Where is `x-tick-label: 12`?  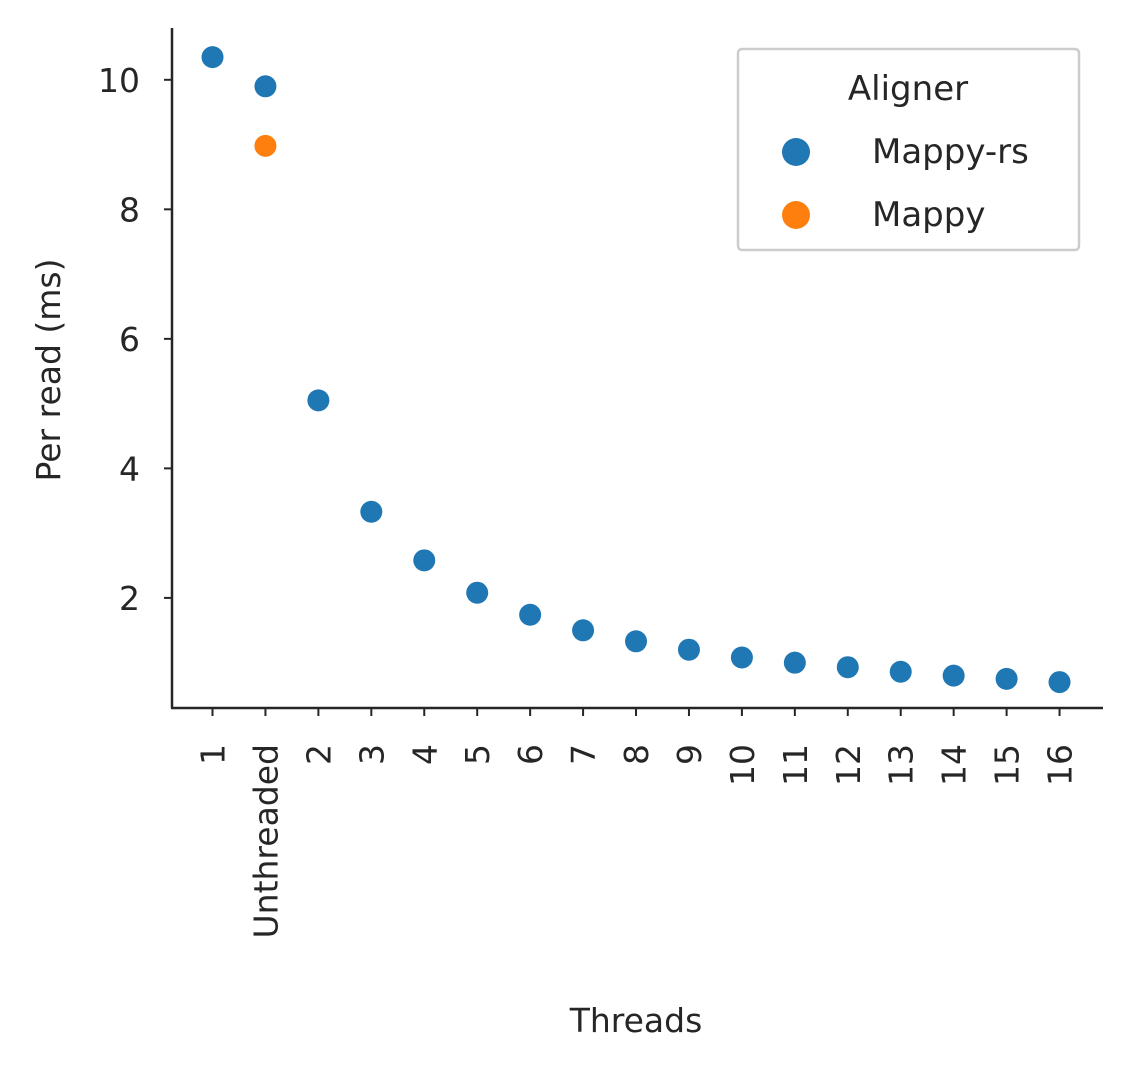 x-tick-label: 12 is located at coordinates (848, 765).